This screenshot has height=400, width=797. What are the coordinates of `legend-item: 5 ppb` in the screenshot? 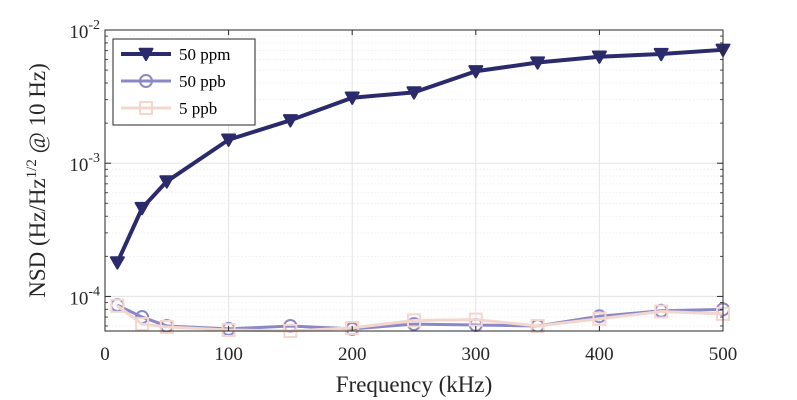 It's located at (169, 108).